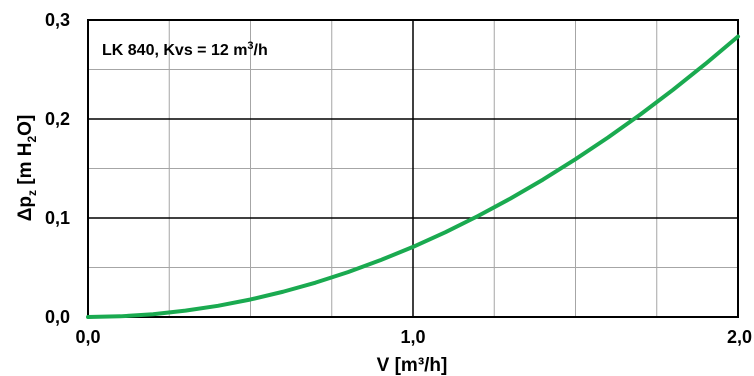  Describe the element at coordinates (57, 168) in the screenshot. I see `y-tick-labels: 0,0 0,1 0,2 0,3` at that location.